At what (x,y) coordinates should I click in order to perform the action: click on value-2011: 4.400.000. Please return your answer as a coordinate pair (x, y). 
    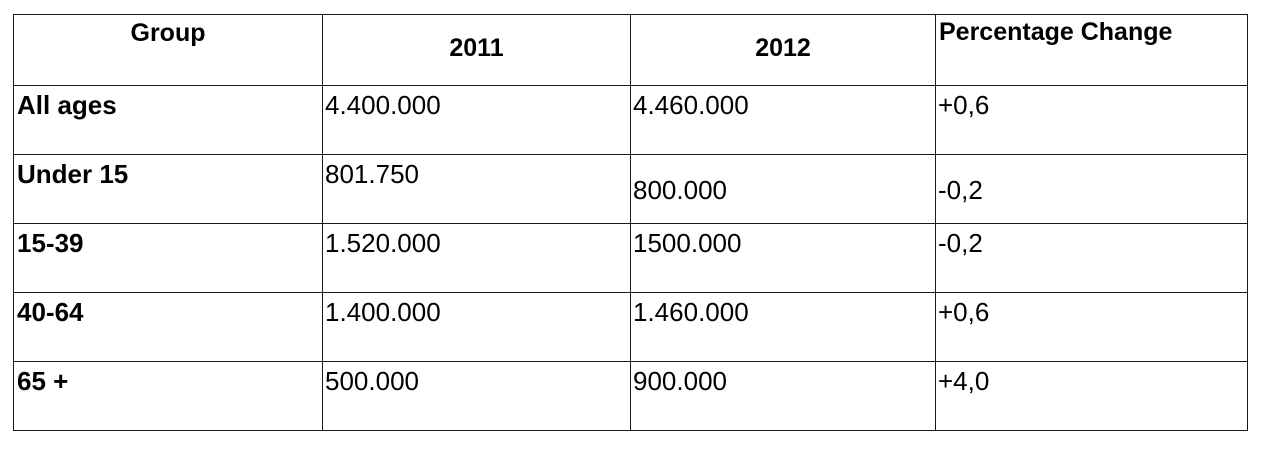
    Looking at the image, I should click on (383, 105).